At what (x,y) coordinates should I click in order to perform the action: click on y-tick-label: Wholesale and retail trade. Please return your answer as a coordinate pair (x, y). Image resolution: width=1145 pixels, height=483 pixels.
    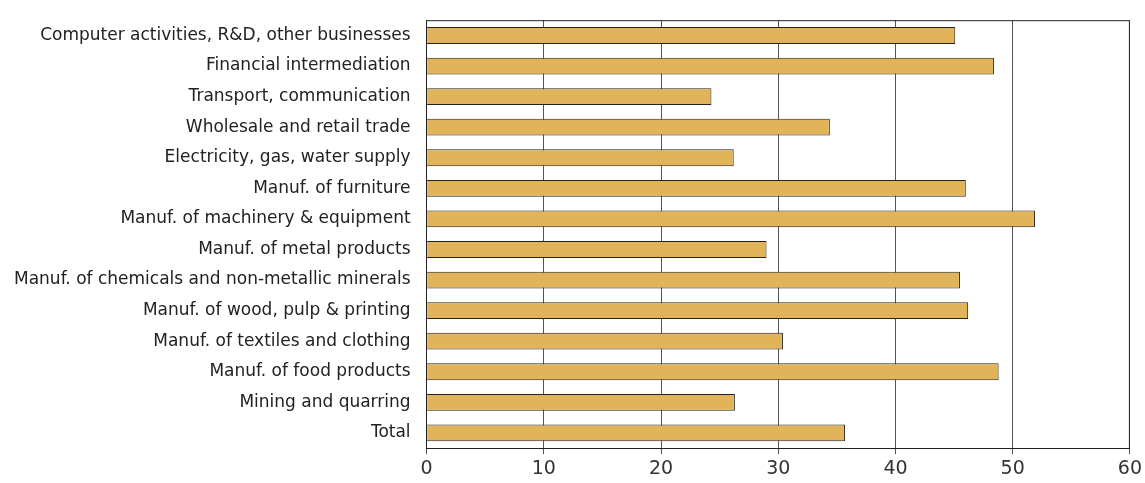
    Looking at the image, I should click on (298, 125).